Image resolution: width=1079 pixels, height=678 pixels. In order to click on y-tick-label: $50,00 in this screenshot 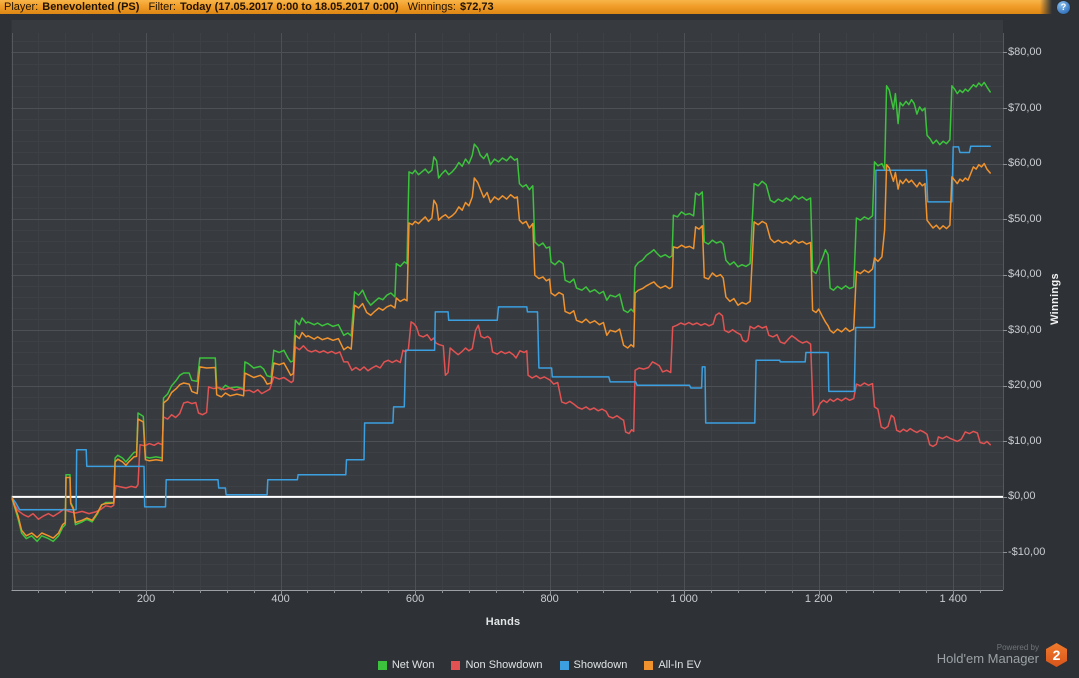, I will do `click(1025, 218)`.